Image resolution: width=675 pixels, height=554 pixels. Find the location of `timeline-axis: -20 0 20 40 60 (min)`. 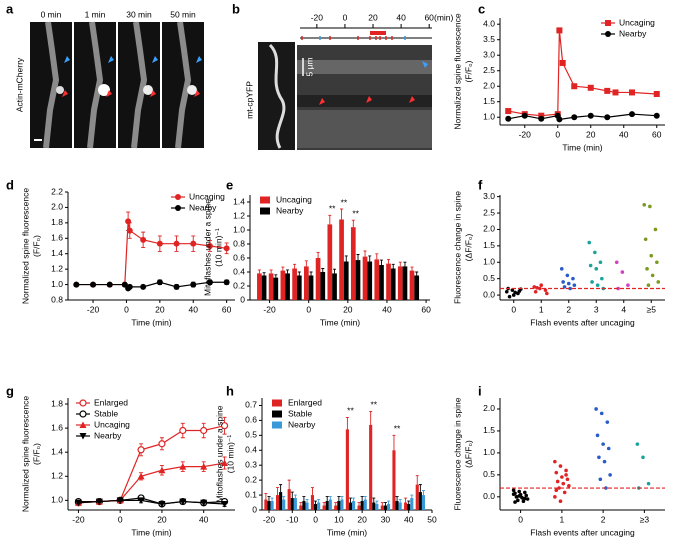

timeline-axis: -20 0 20 40 60 (min) is located at coordinates (377, 20).